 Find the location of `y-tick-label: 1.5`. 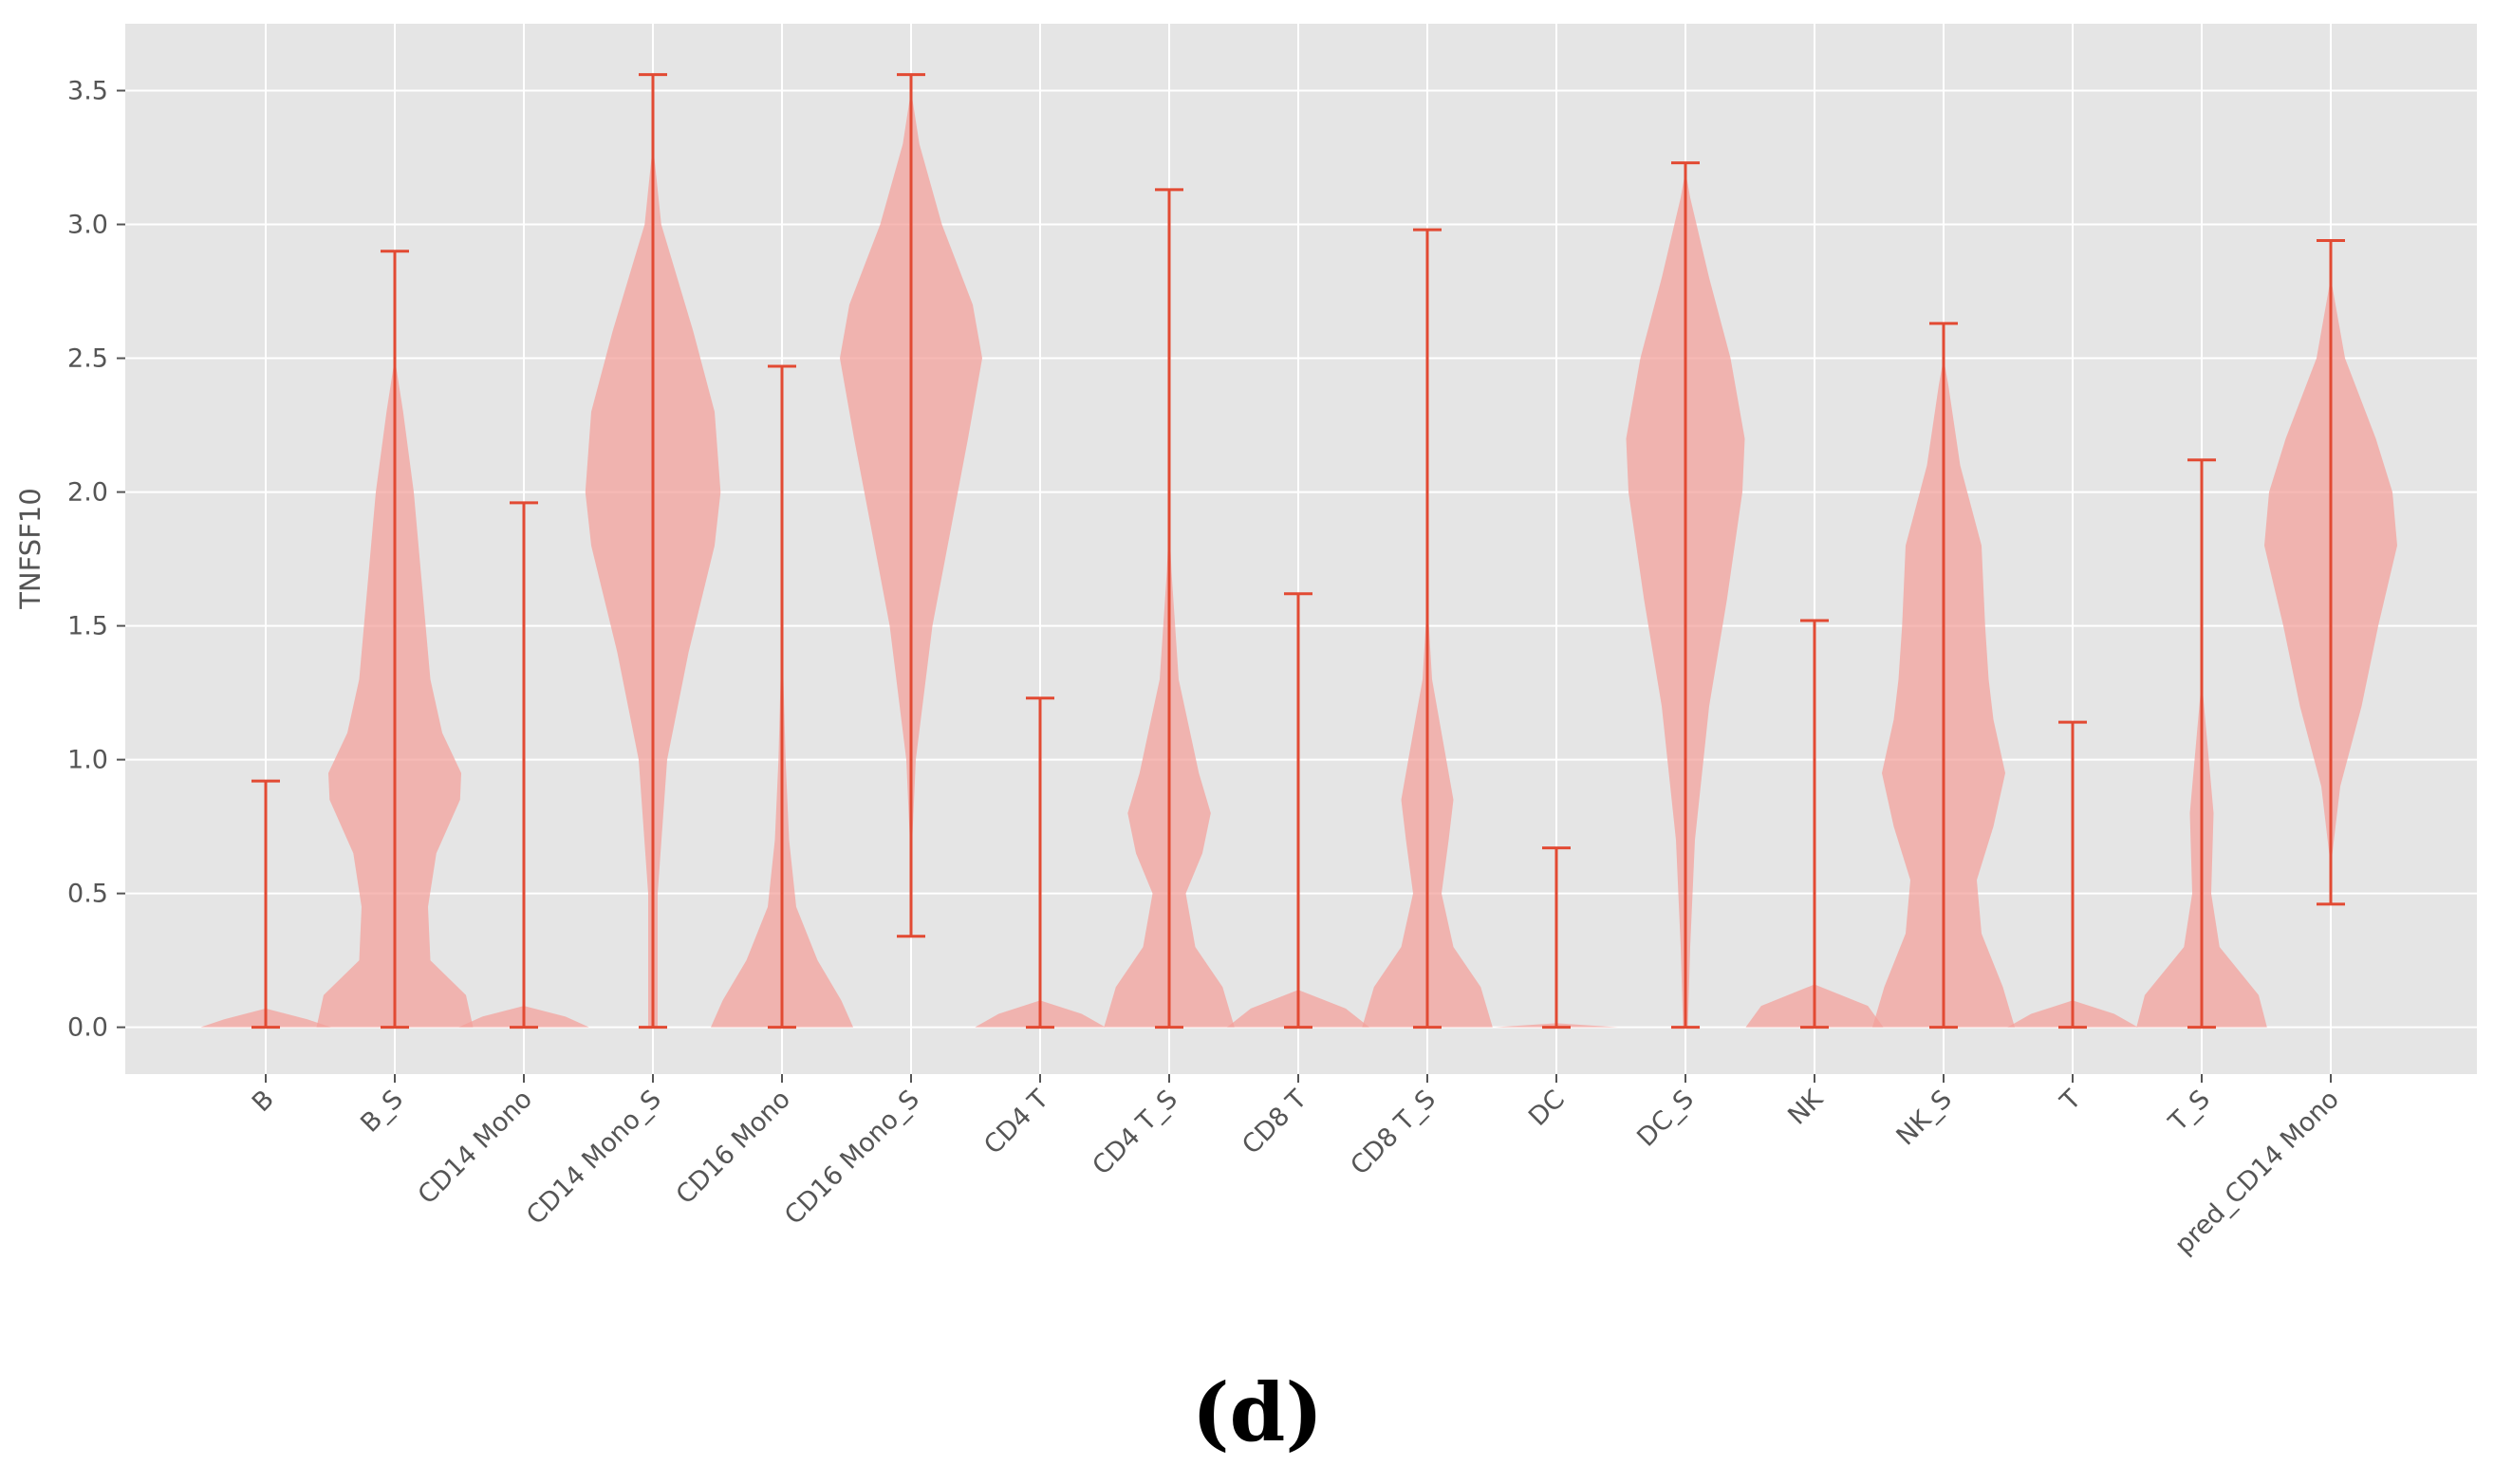

y-tick-label: 1.5 is located at coordinates (87, 626).